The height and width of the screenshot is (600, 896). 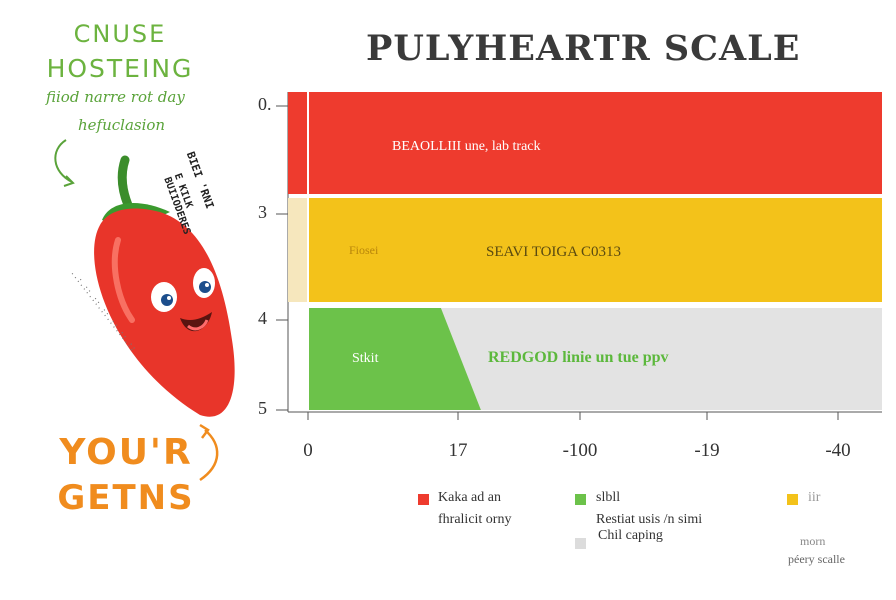 I want to click on x-tick-label: -19, so click(x=706, y=450).